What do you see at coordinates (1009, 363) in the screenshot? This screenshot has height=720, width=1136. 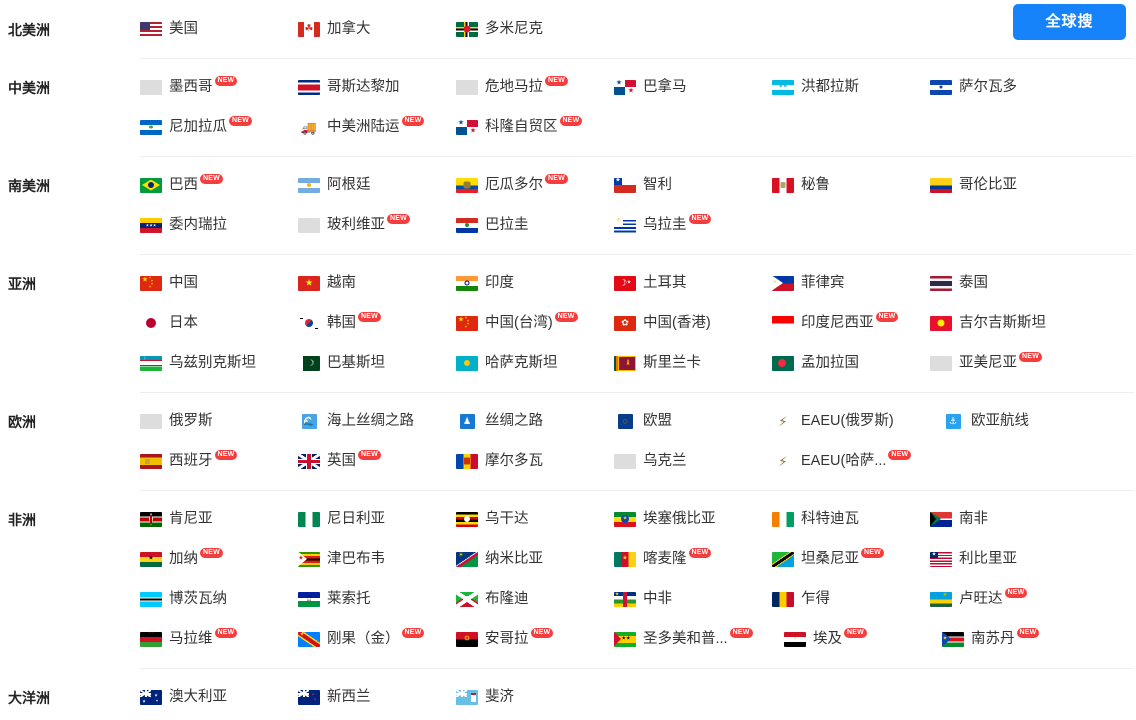 I see `country-link: 亚美尼亚 NEW` at bounding box center [1009, 363].